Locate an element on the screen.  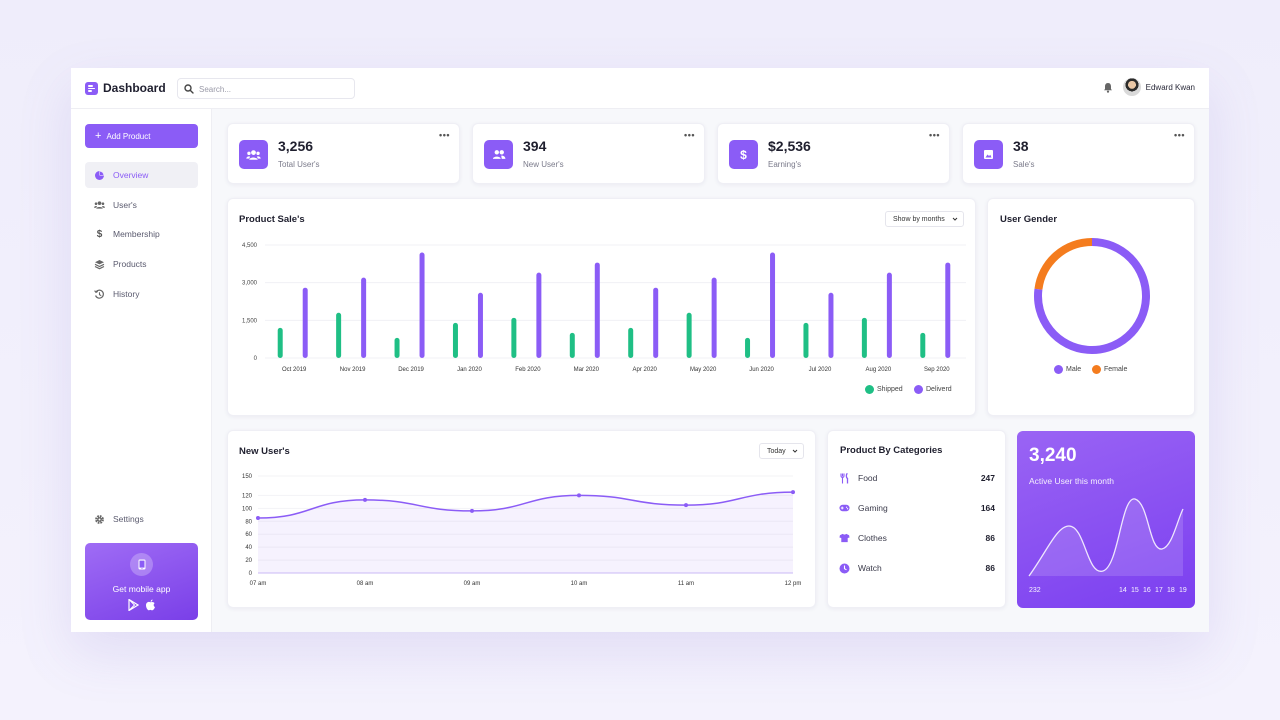
x-tick-label: May 2020 is located at coordinates (703, 370).